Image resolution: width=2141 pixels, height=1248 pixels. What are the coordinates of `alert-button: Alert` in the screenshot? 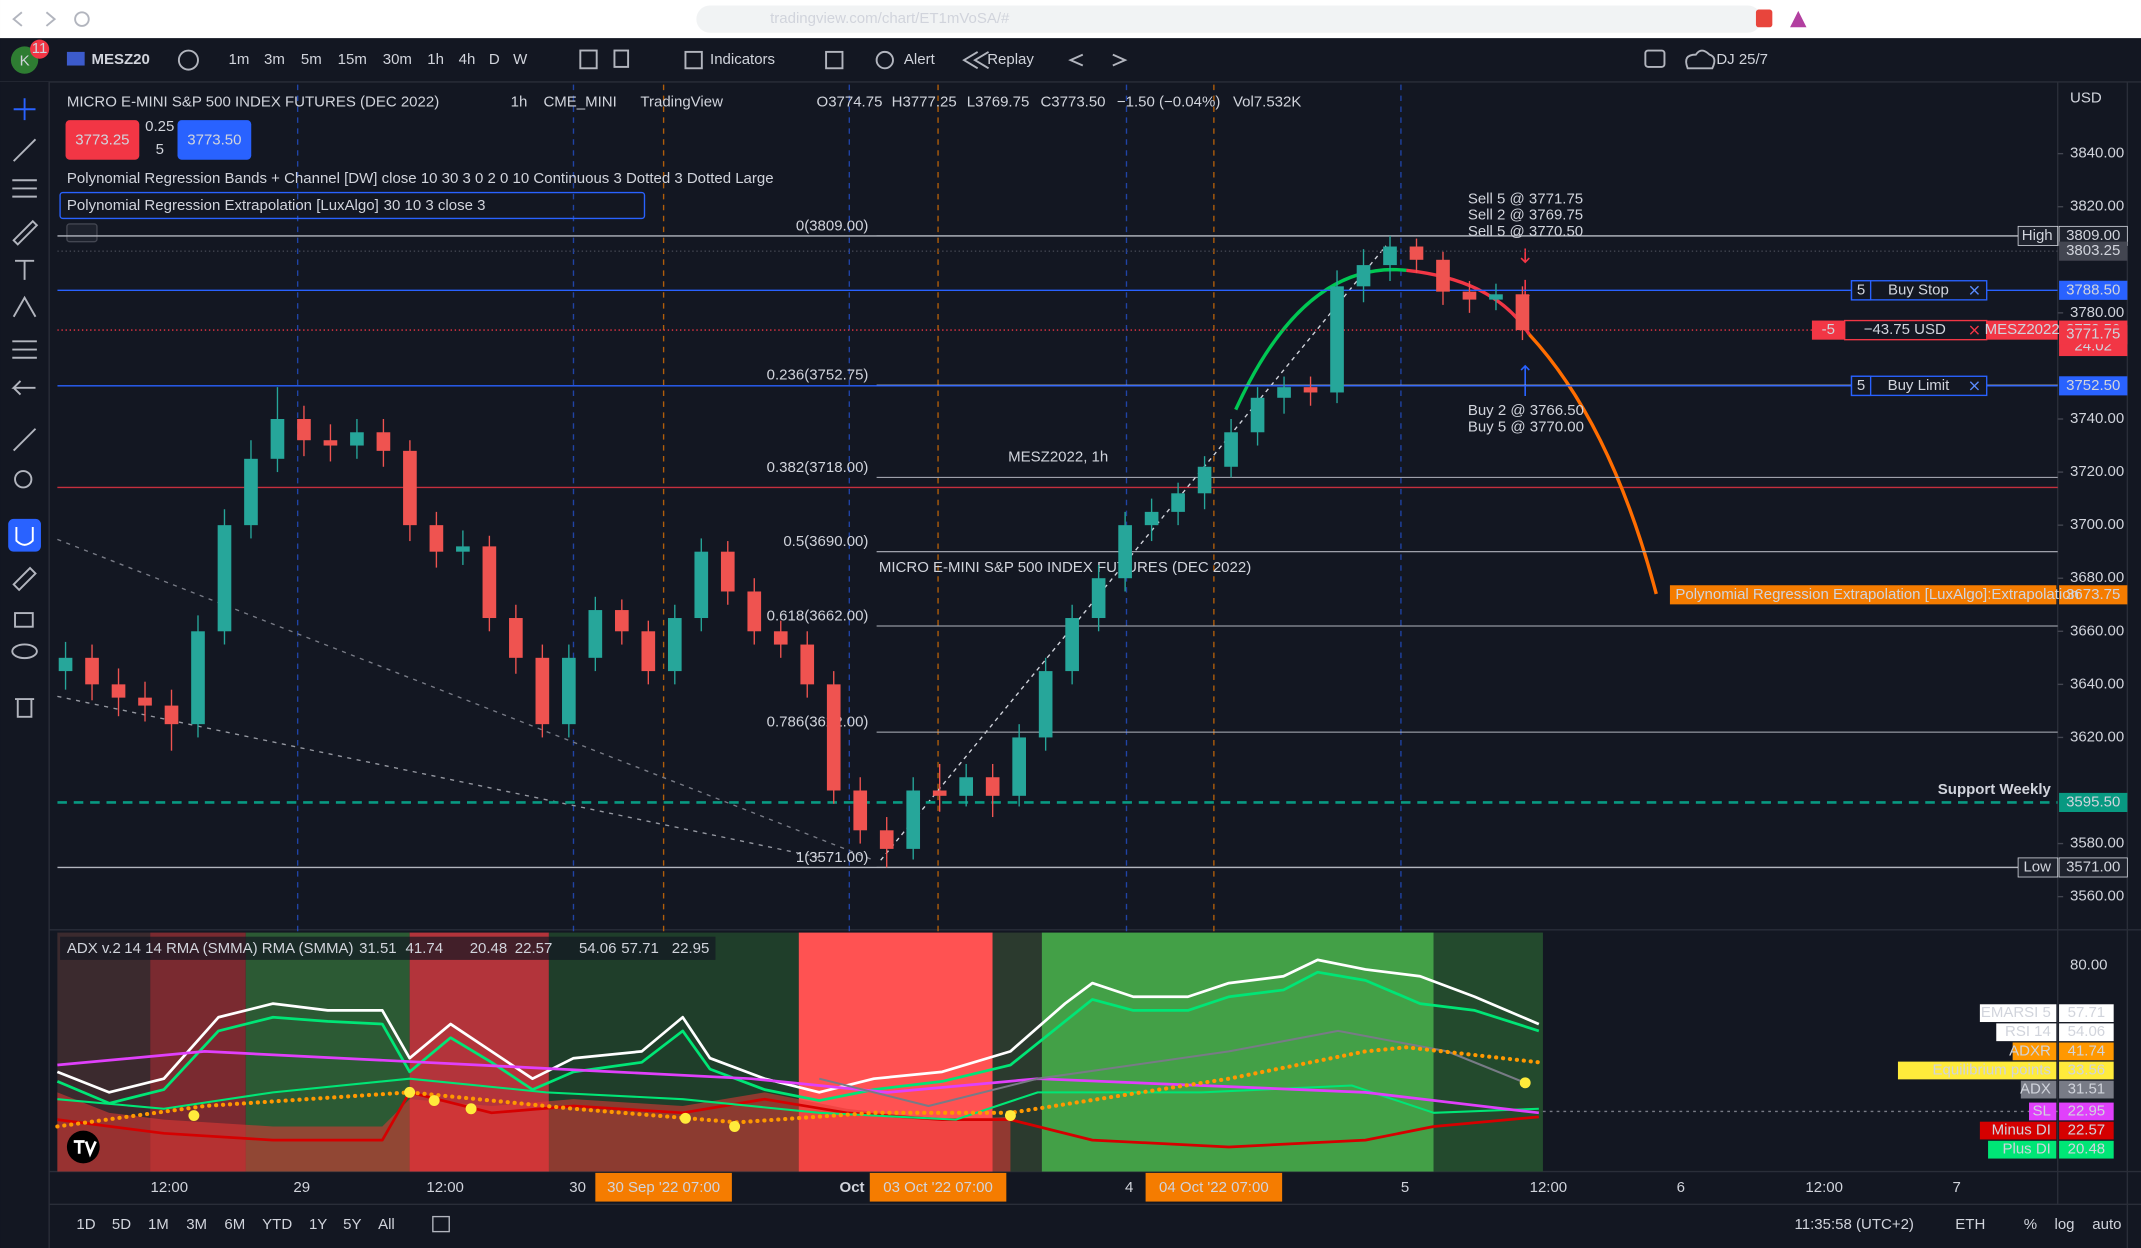 It's located at (920, 59).